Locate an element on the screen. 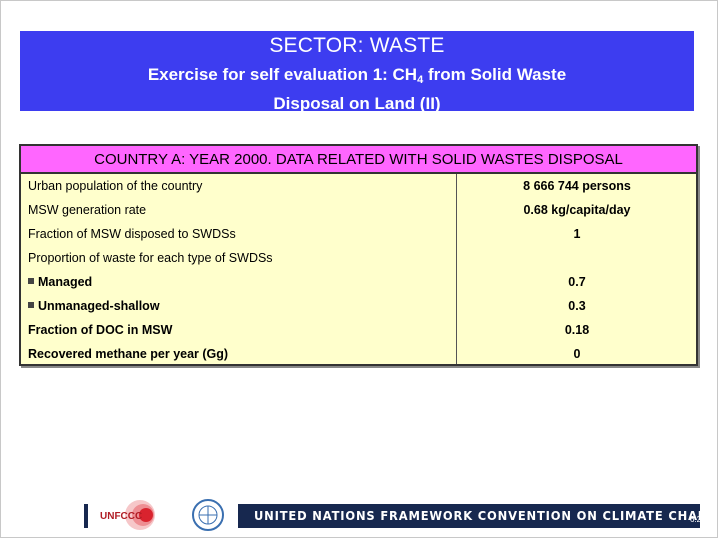  row-value: 1 is located at coordinates (577, 234).